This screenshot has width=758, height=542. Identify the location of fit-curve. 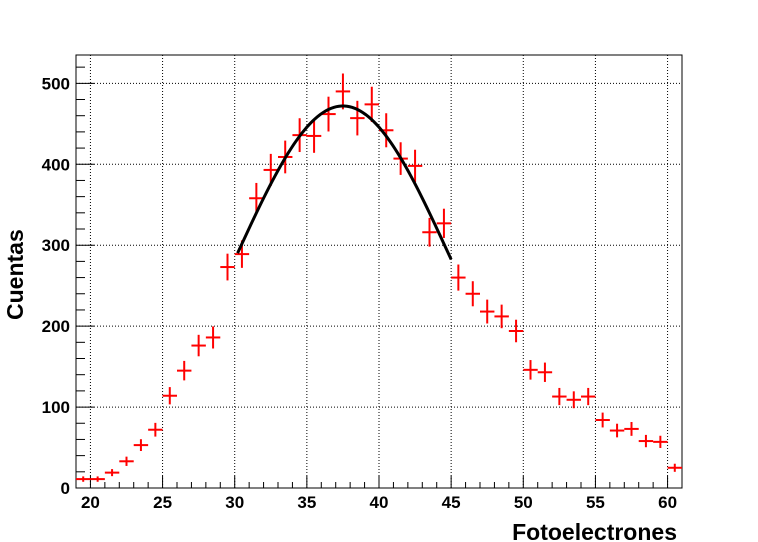
(344, 182).